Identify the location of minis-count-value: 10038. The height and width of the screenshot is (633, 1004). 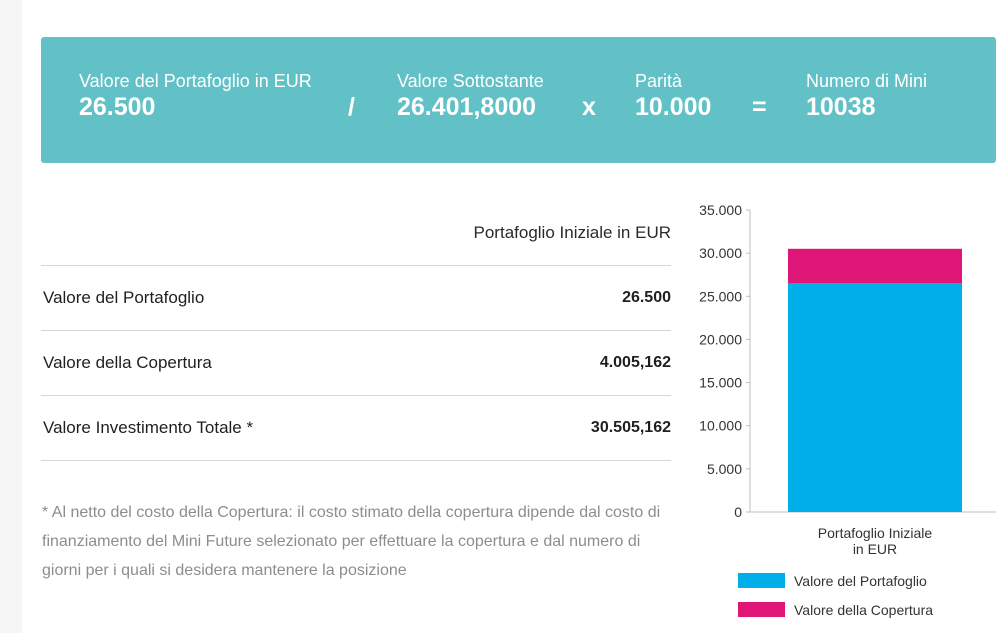
(841, 107).